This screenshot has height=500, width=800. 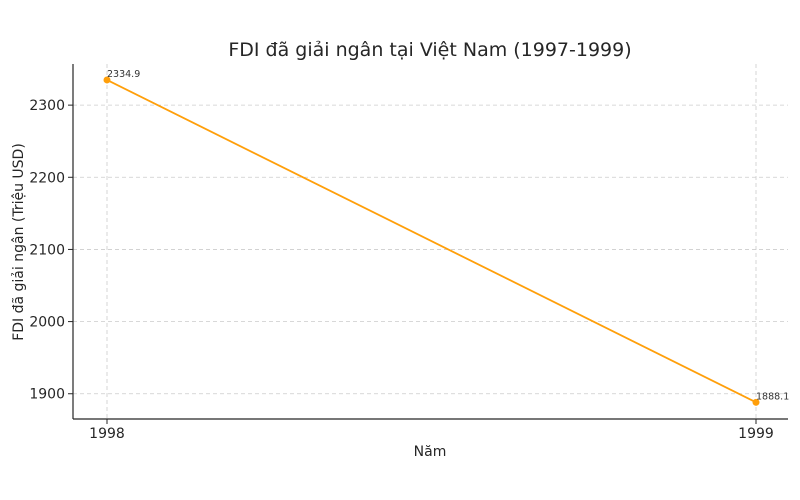 I want to click on y-tick-label: 2000, so click(x=47, y=323).